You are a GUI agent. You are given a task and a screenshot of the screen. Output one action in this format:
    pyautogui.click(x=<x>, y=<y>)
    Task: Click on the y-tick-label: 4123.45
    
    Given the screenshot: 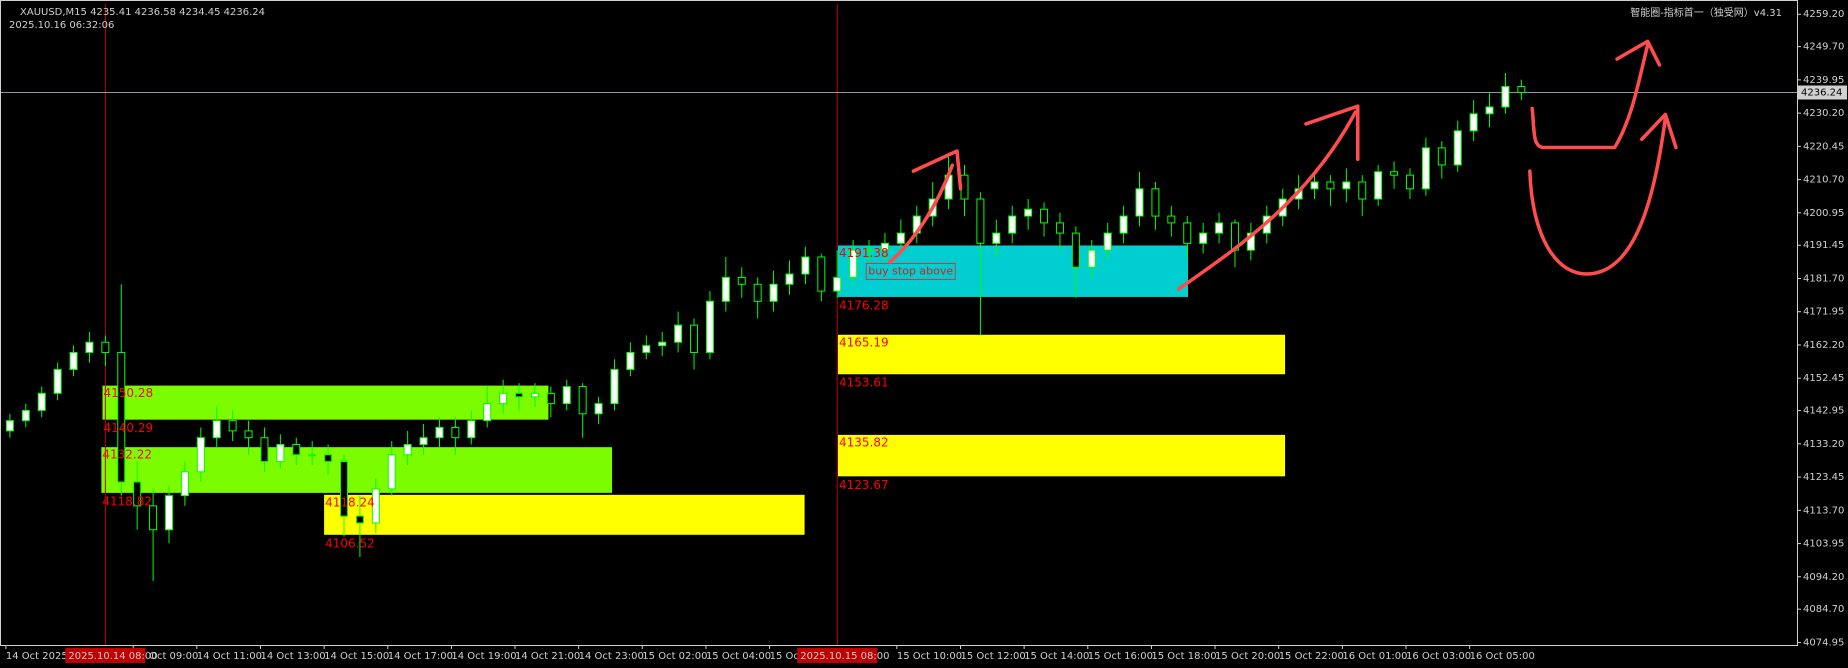 What is the action you would take?
    pyautogui.click(x=1823, y=477)
    